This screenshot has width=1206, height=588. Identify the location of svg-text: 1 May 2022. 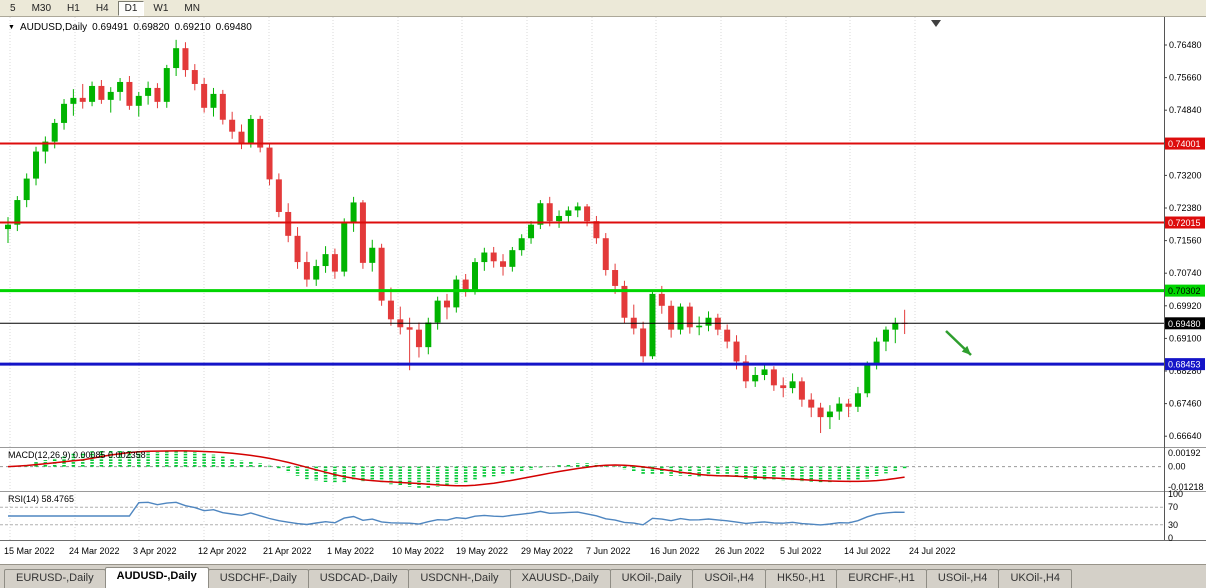
(350, 551).